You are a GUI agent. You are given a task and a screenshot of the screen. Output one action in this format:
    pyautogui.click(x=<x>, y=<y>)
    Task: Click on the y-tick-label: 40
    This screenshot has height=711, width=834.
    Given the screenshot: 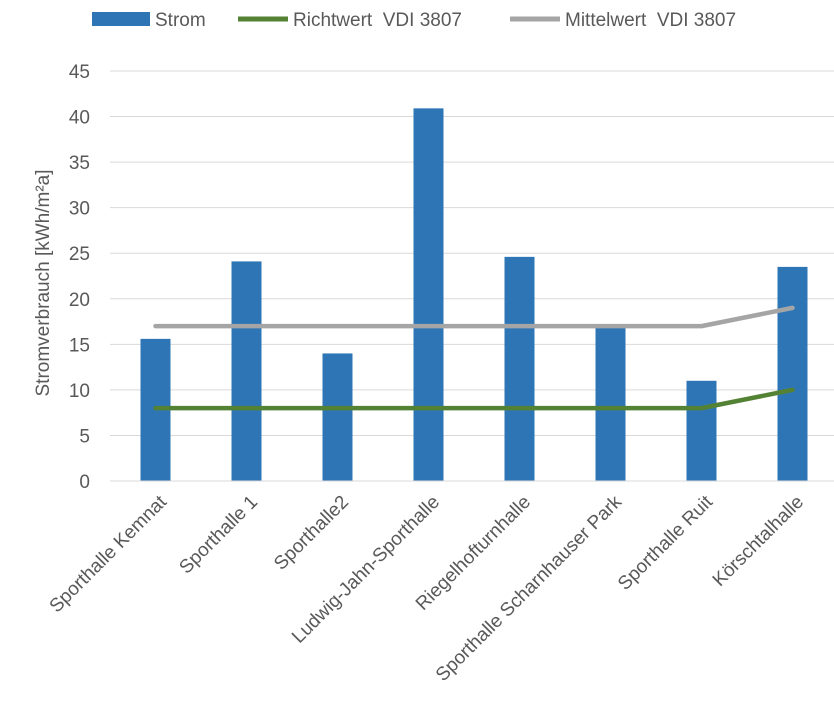 What is the action you would take?
    pyautogui.click(x=79, y=118)
    